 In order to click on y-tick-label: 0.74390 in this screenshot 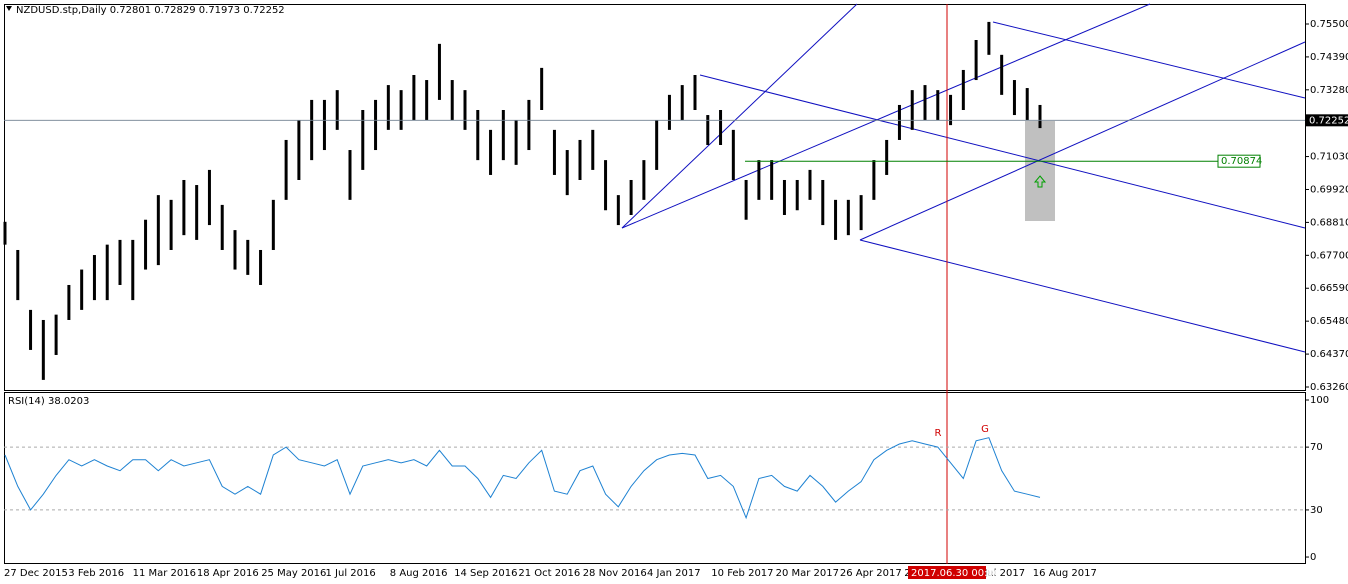, I will do `click(1329, 57)`.